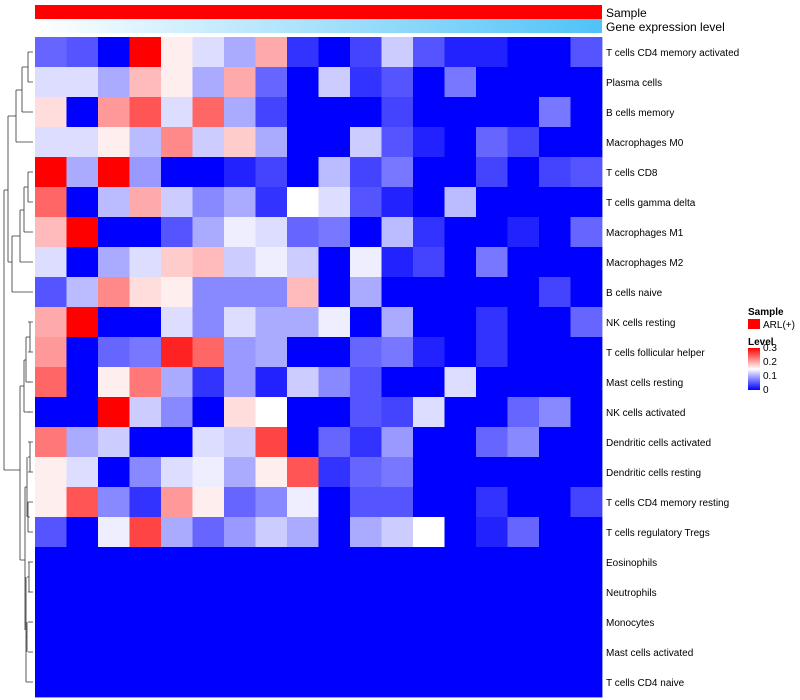 The width and height of the screenshot is (800, 700). What do you see at coordinates (779, 325) in the screenshot?
I see `legend-sample-entry: ARL(+)` at bounding box center [779, 325].